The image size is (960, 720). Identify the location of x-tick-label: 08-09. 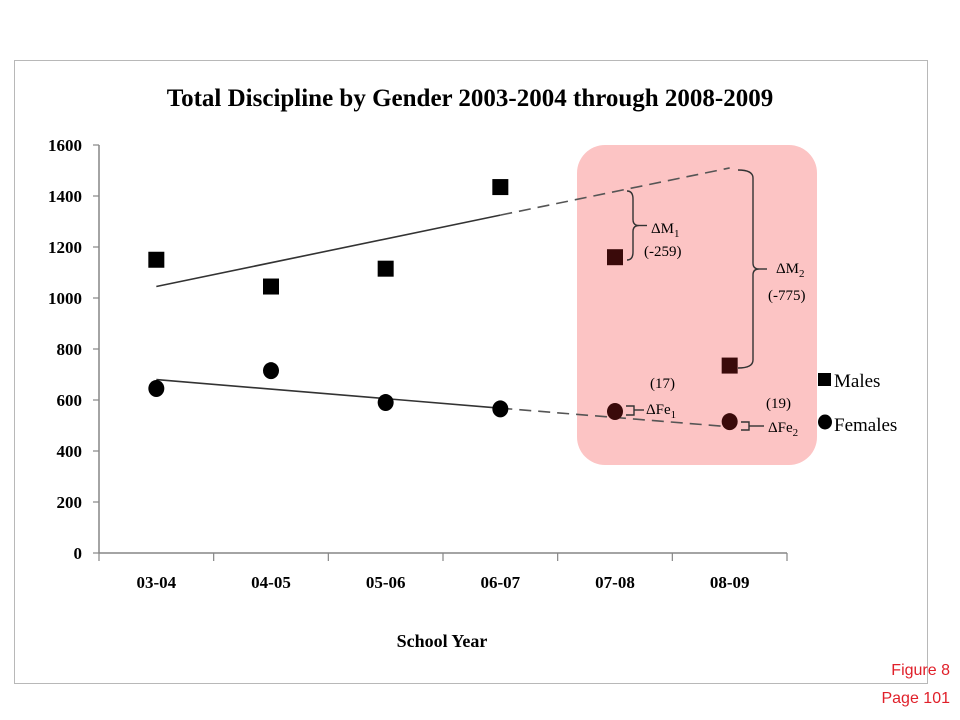
(730, 582).